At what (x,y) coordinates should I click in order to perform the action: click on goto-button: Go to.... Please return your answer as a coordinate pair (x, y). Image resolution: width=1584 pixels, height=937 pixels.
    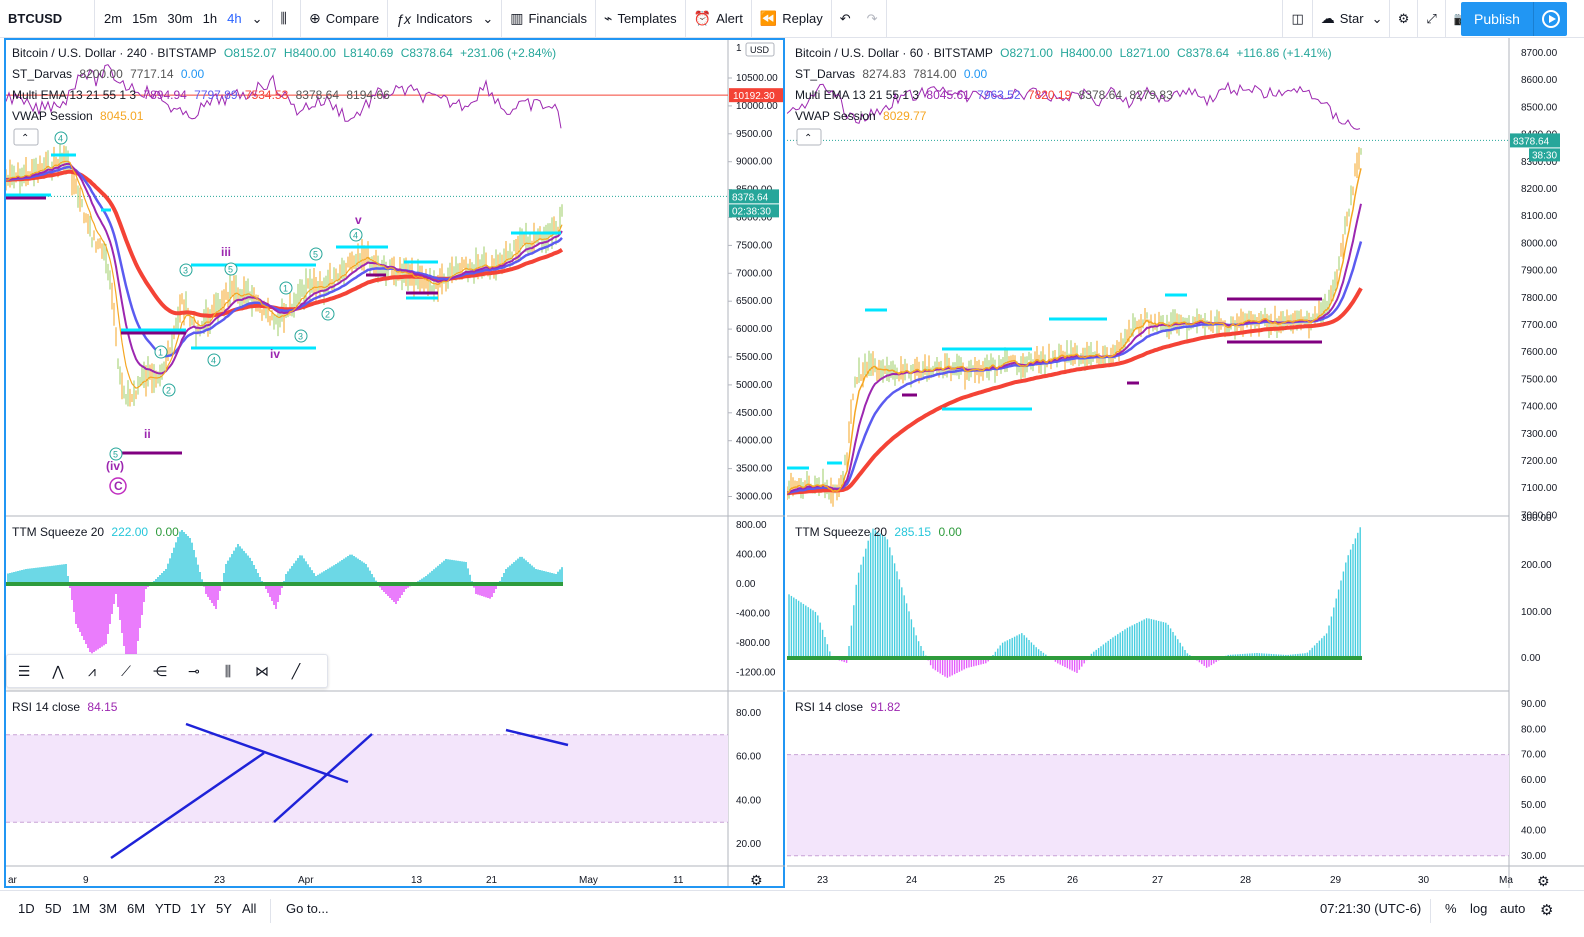
    Looking at the image, I should click on (307, 908).